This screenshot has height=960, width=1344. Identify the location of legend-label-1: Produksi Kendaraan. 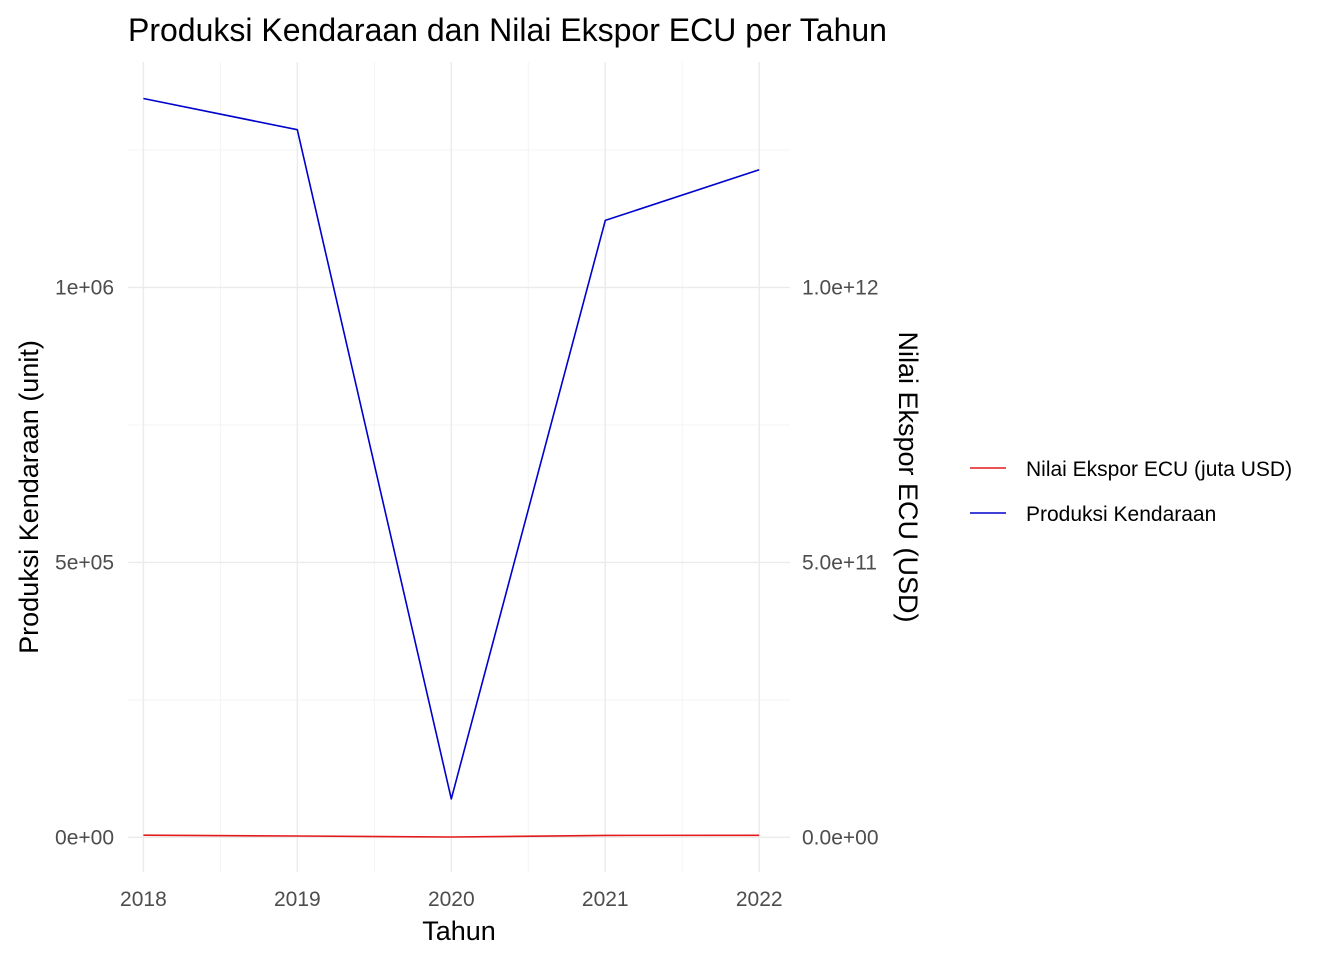
(1121, 514).